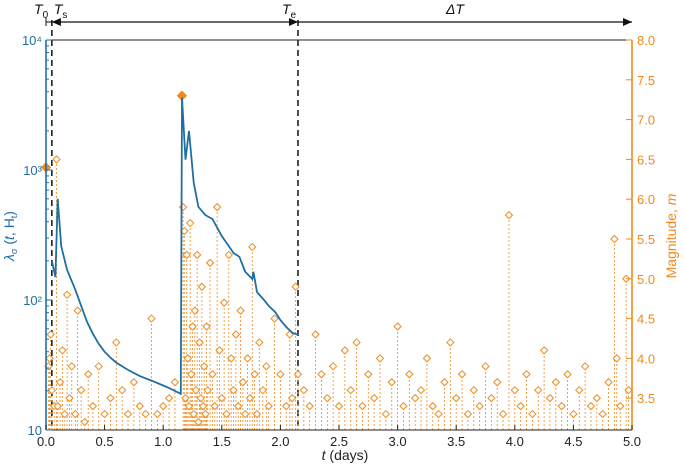 This screenshot has width=685, height=467. Describe the element at coordinates (646, 358) in the screenshot. I see `right-tick-label: 4.0` at that location.